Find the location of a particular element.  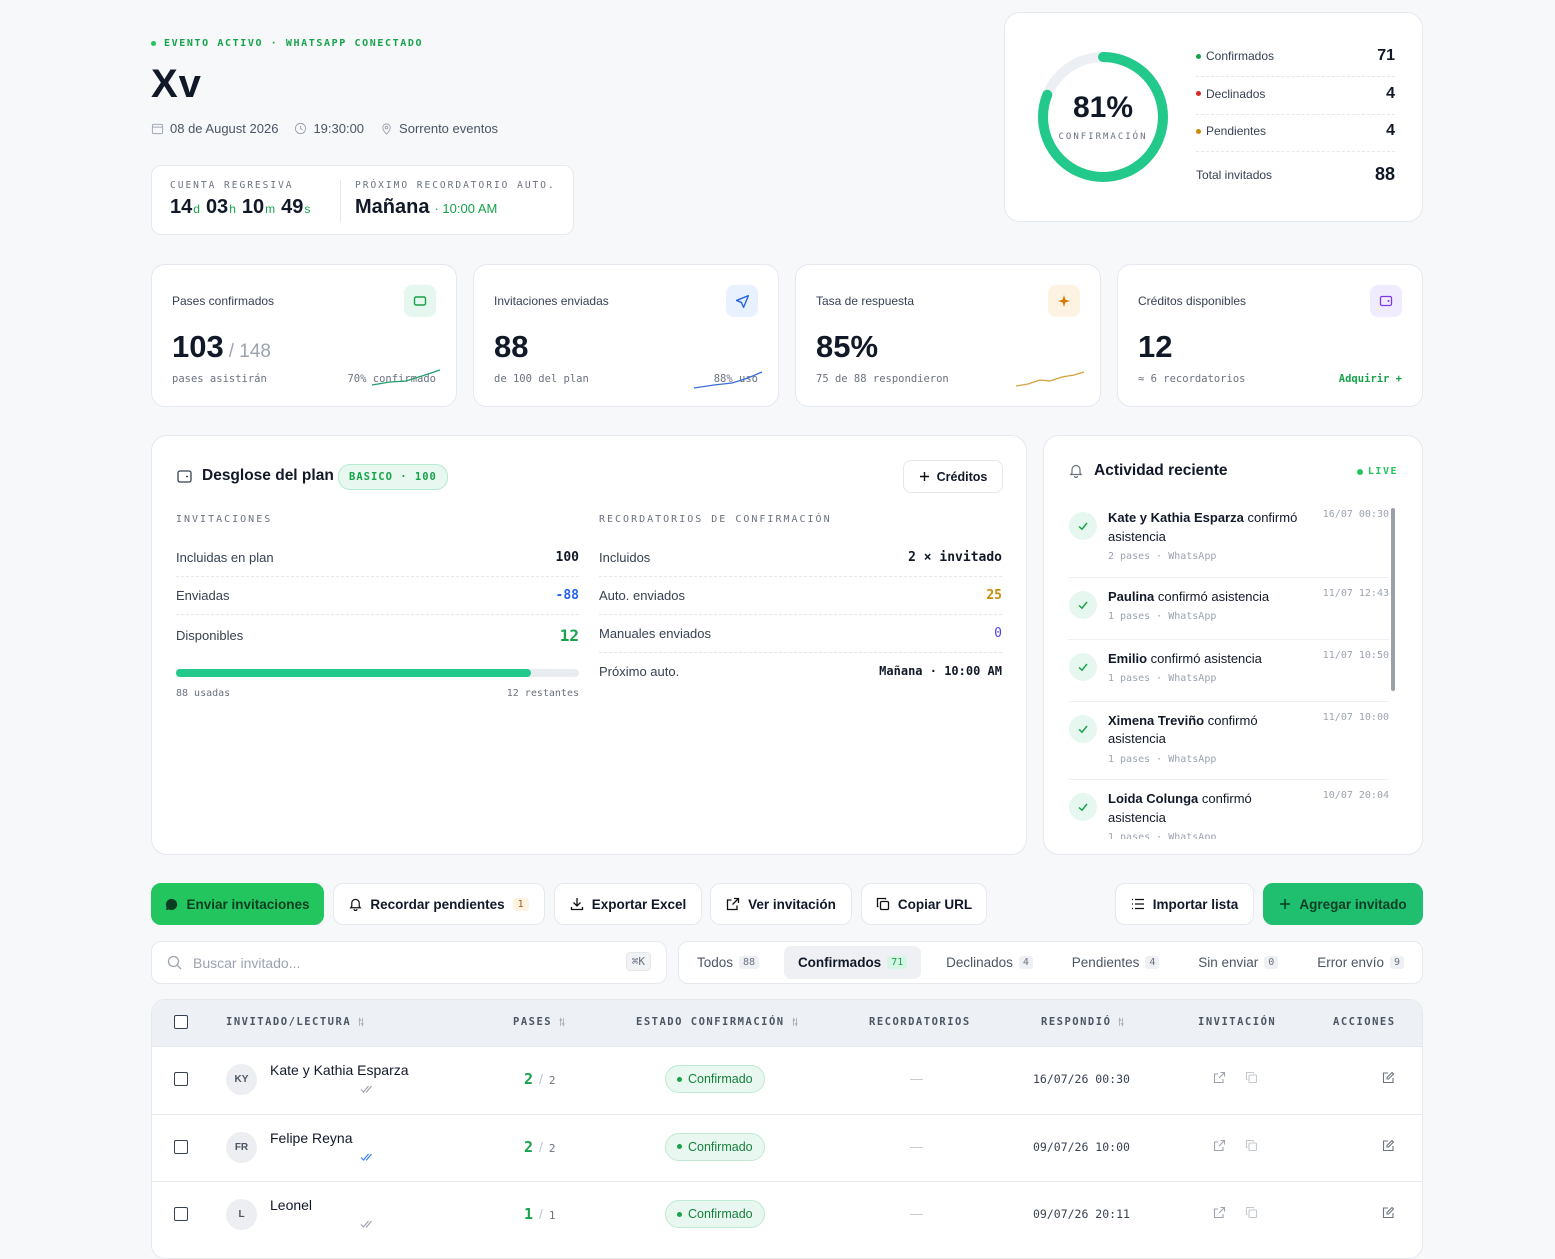

pases: 2 / 2 is located at coordinates (540, 1079).